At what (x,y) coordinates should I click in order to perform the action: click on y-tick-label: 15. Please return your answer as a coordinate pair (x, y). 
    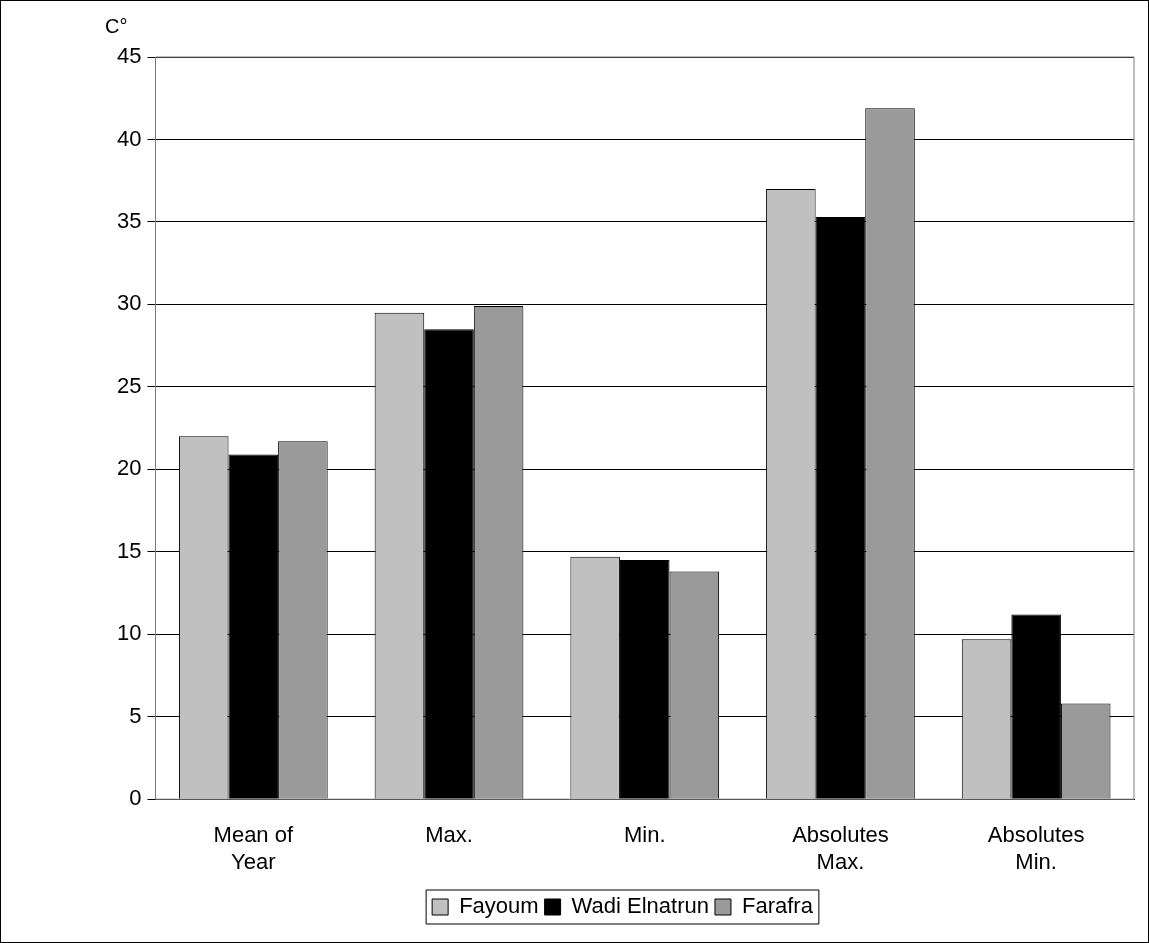
    Looking at the image, I should click on (129, 550).